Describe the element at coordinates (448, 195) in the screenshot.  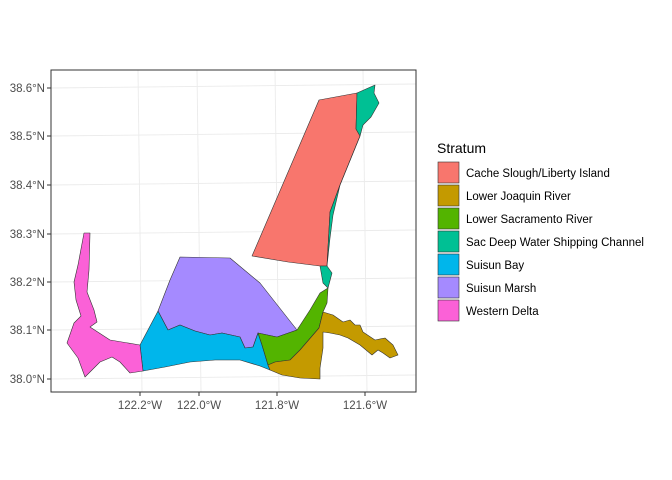
I see `legend-swatch-lower-joaquin-river` at that location.